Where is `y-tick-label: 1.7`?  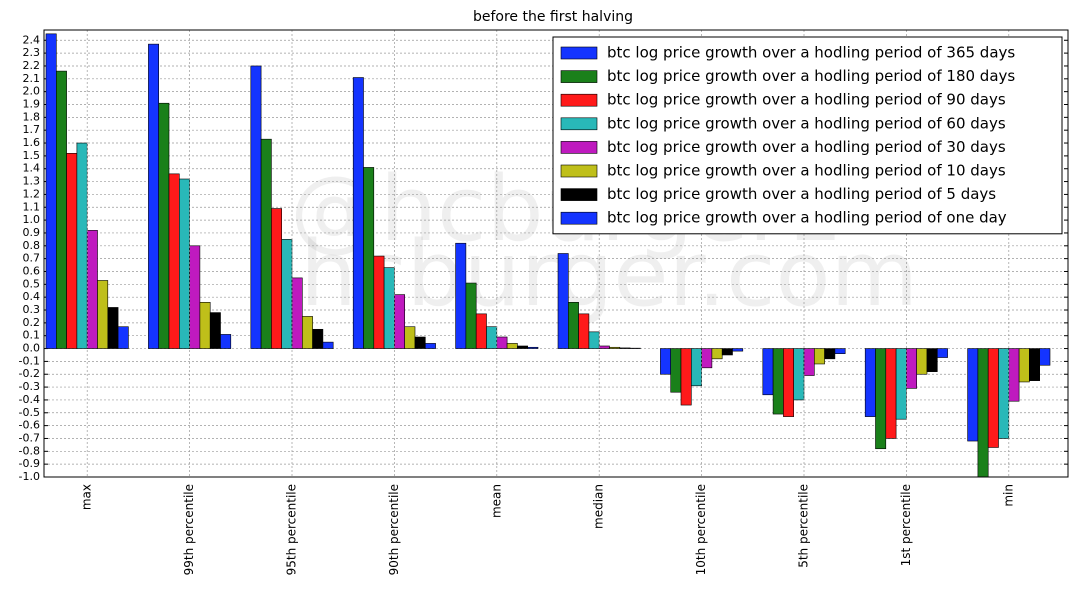
y-tick-label: 1.7 is located at coordinates (32, 129).